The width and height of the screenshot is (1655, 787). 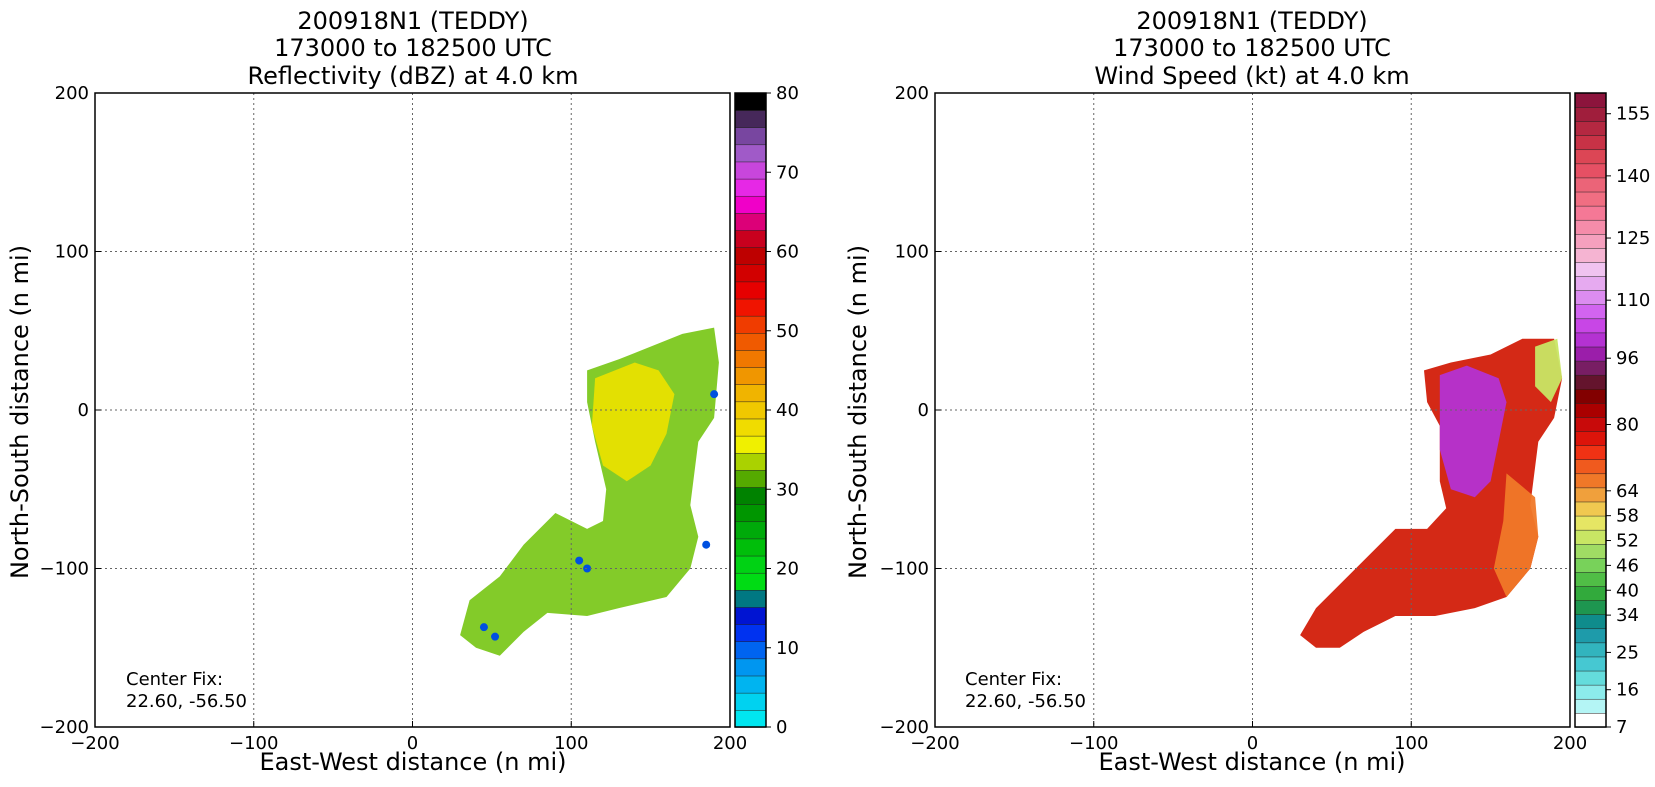 I want to click on chart-title-line2: 173000 to 182500 UTC, so click(x=1252, y=48).